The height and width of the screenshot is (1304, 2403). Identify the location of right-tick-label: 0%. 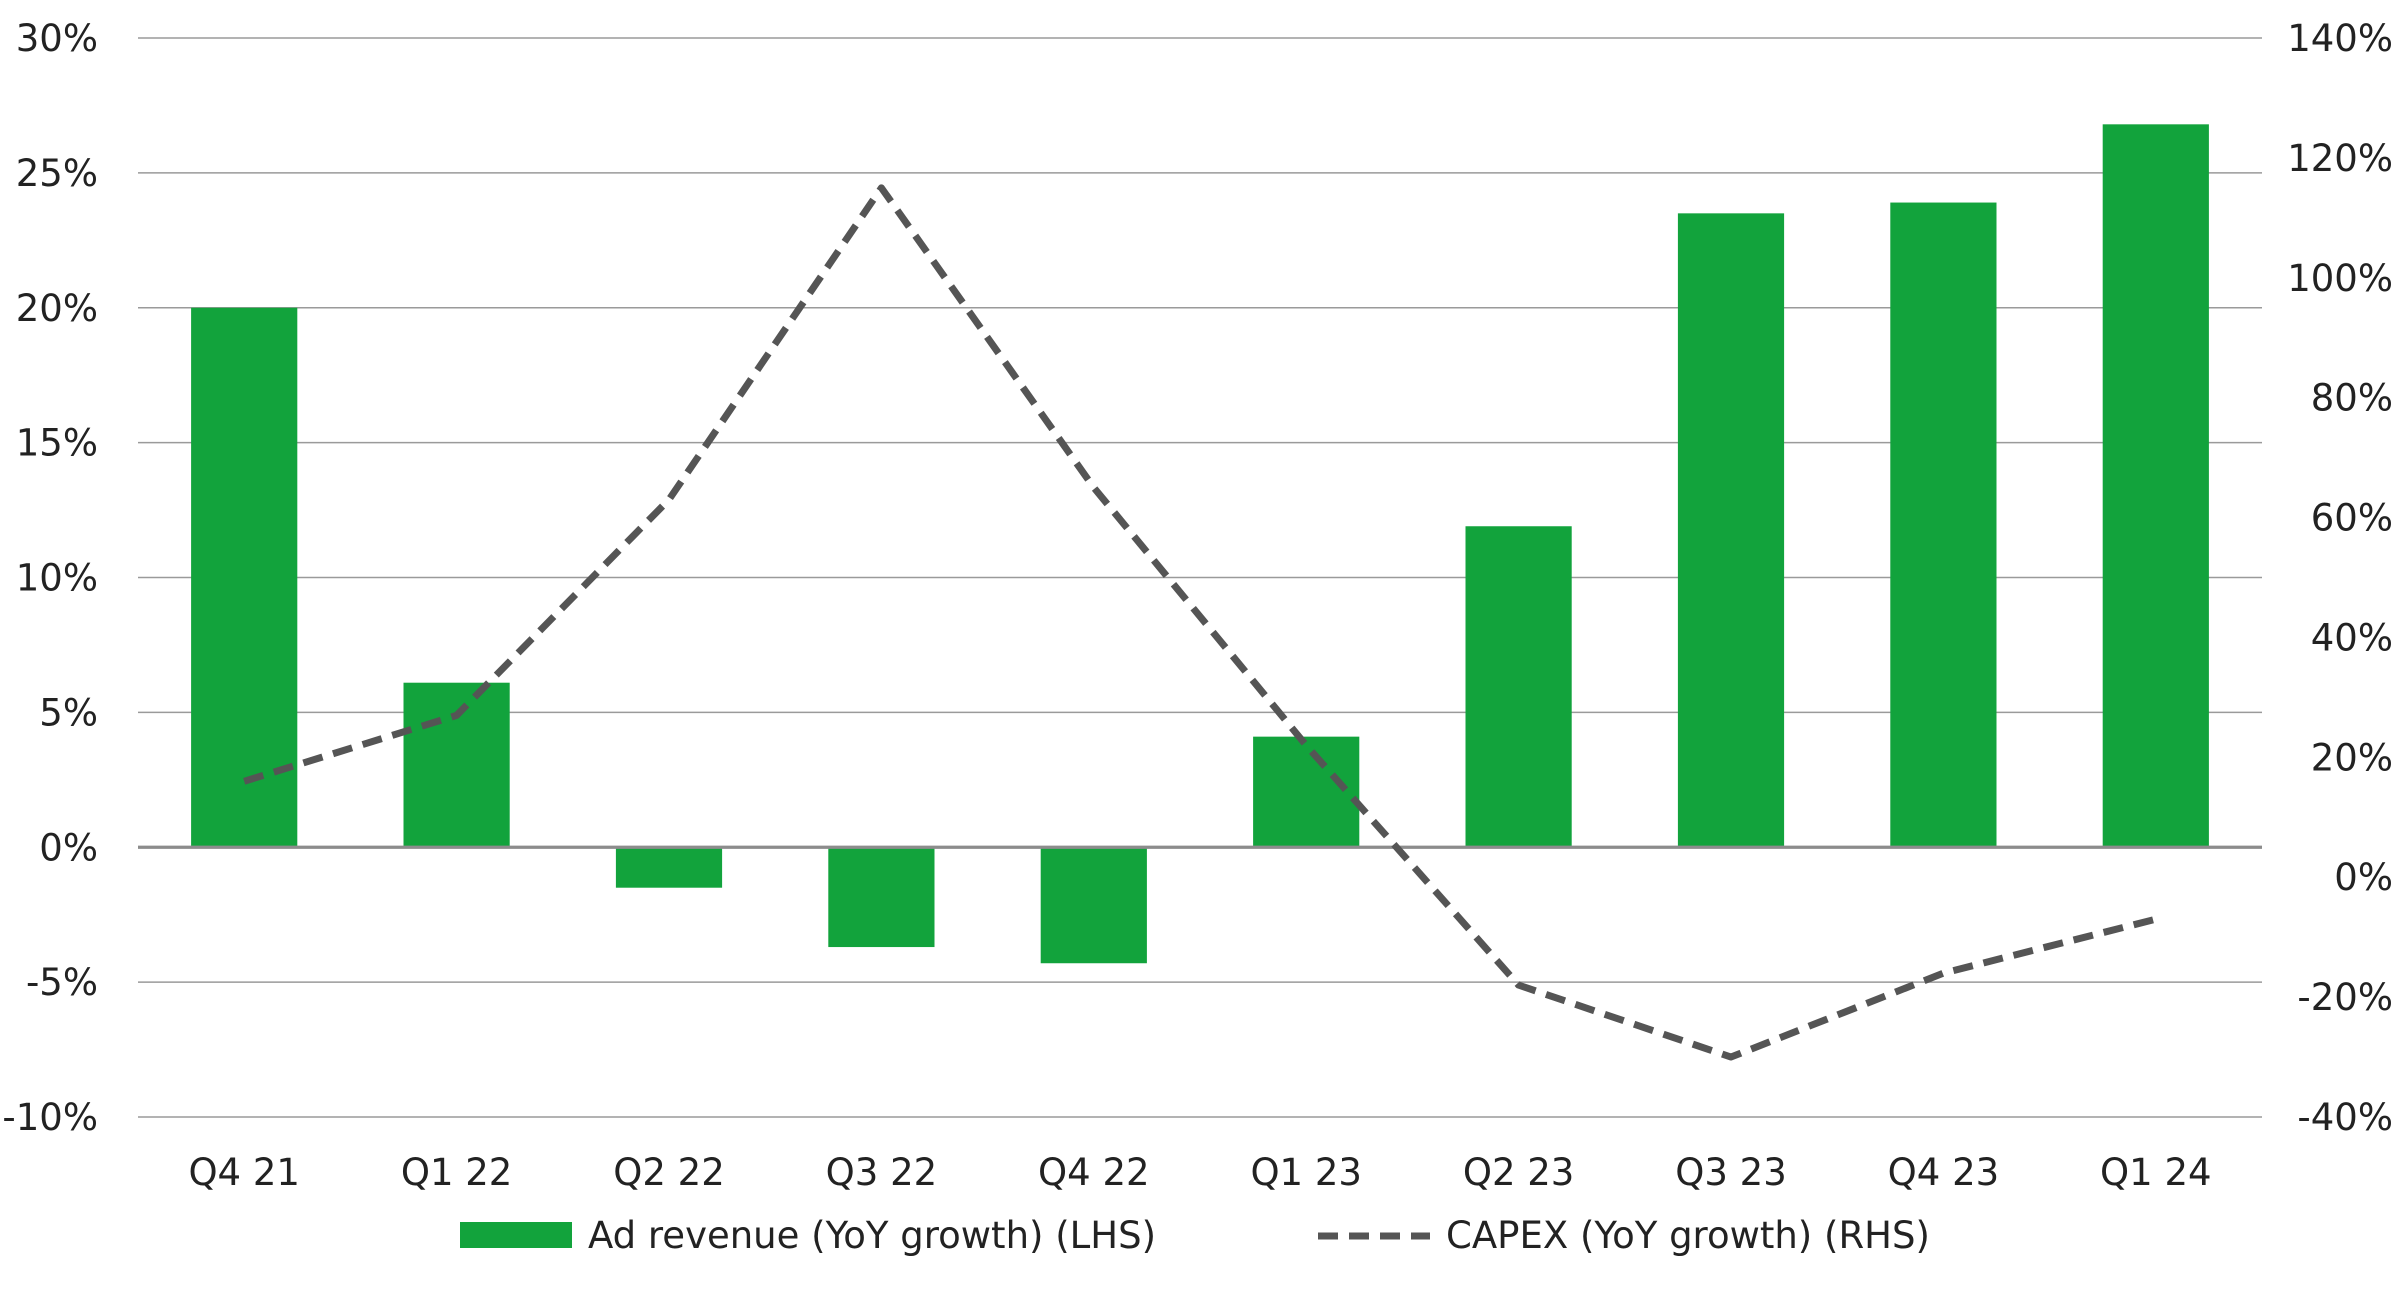
(2363, 877).